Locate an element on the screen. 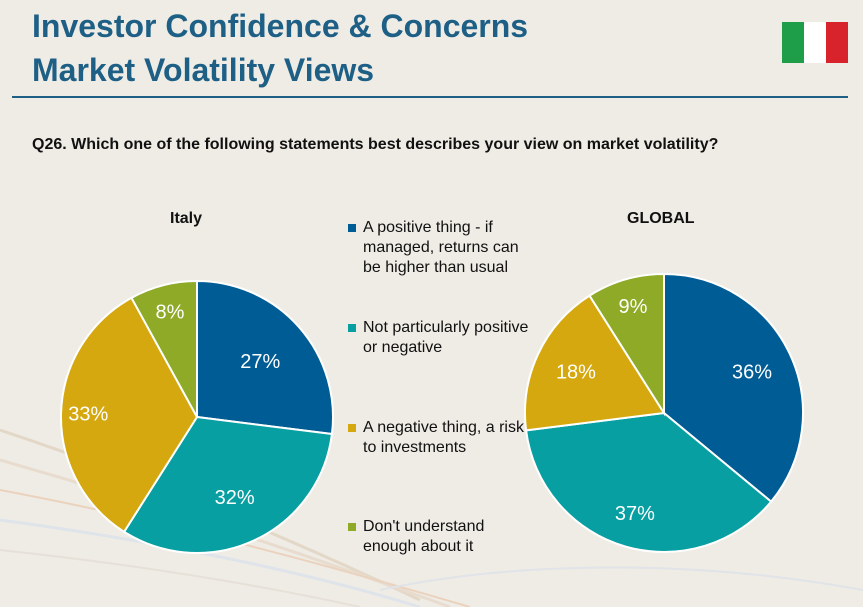 Image resolution: width=863 pixels, height=607 pixels. global-label-dont-understand: 9% is located at coordinates (633, 307).